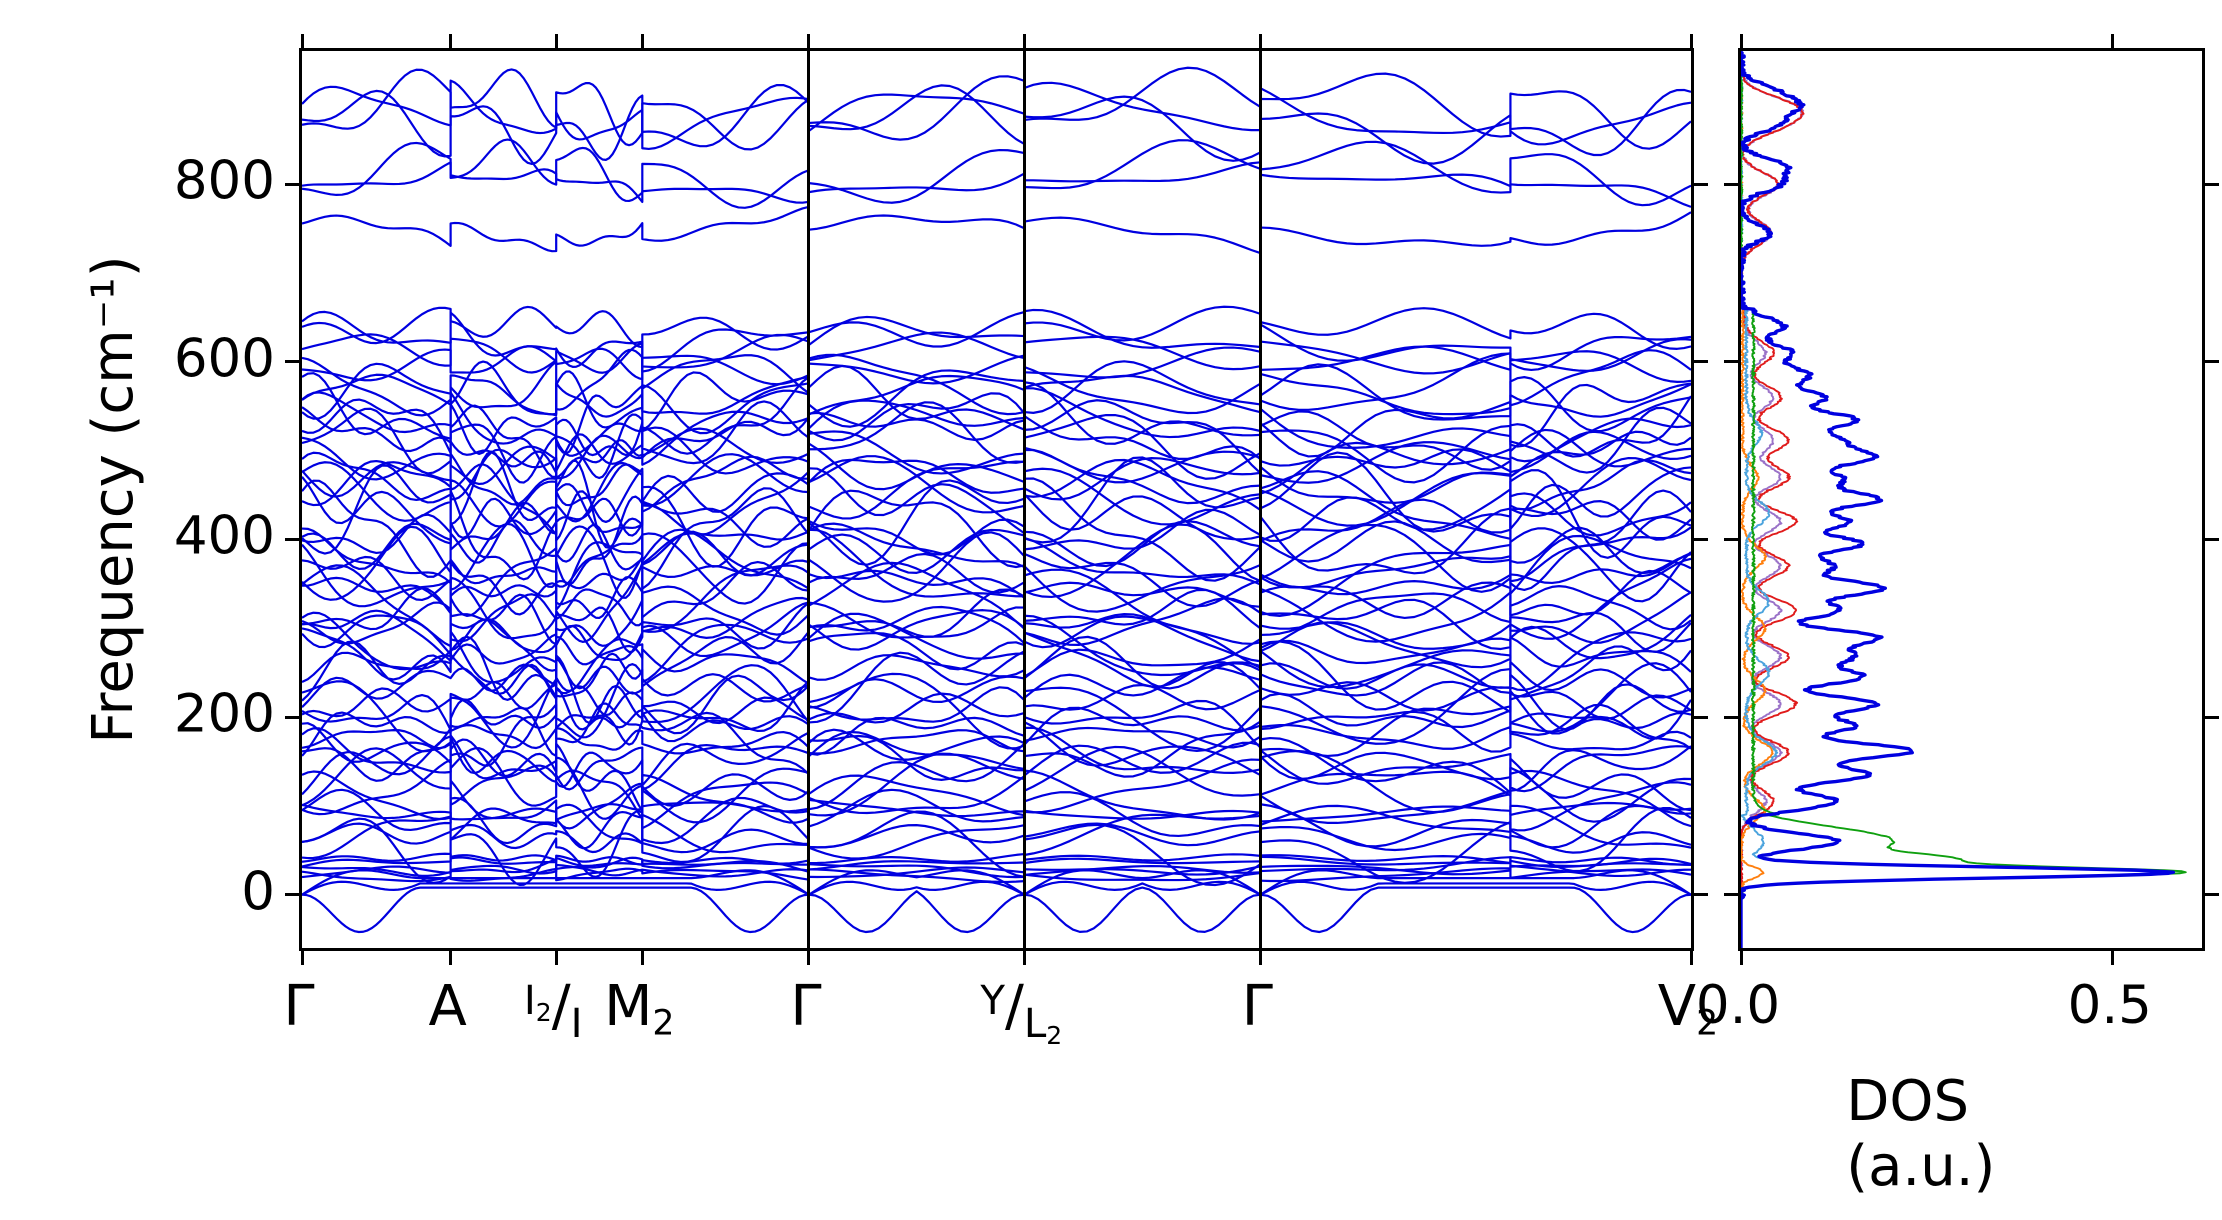 The height and width of the screenshot is (1220, 2222). I want to click on dos-curves, so click(1964, 499).